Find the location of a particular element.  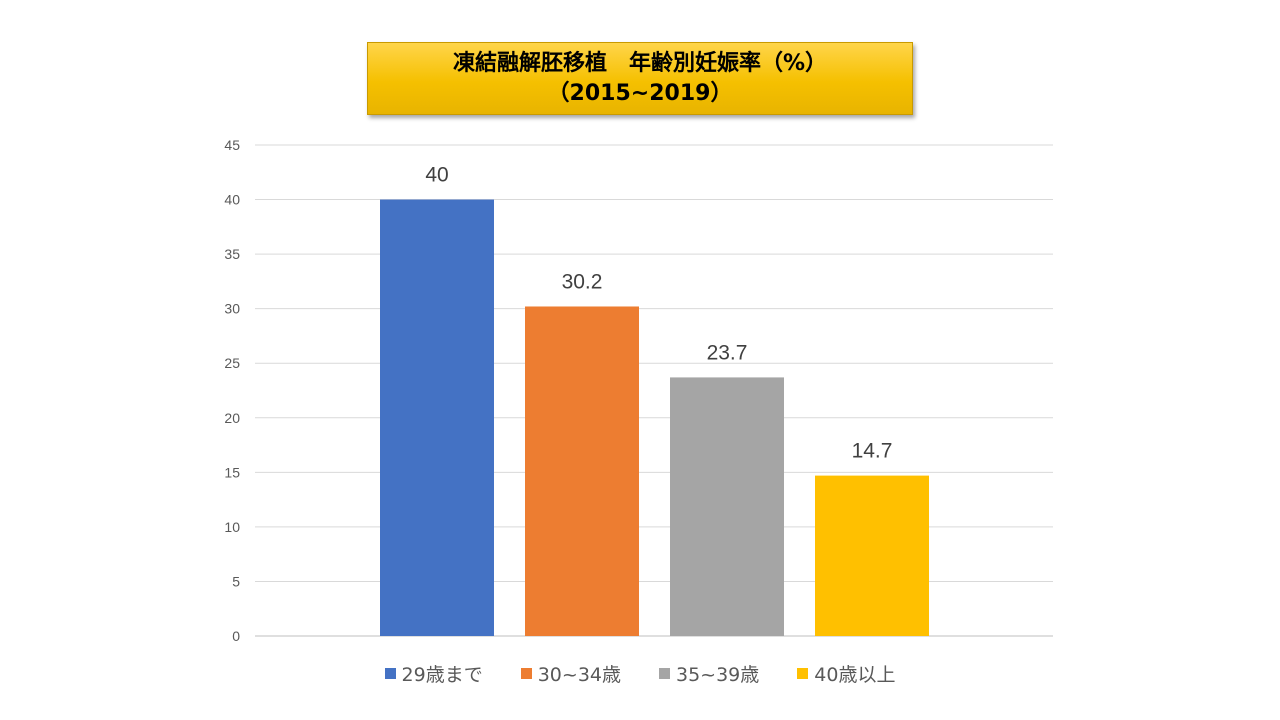

y-tick-label: 10 is located at coordinates (232, 527).